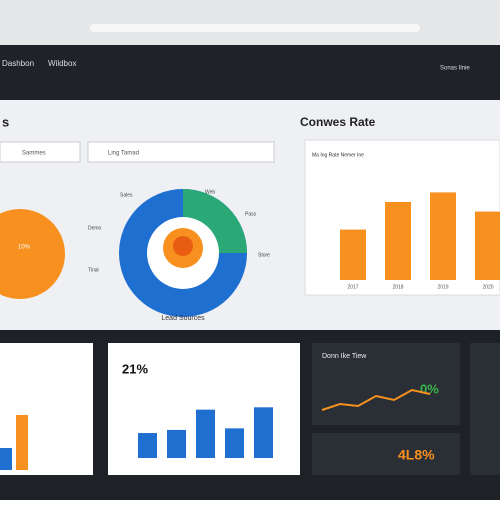  I want to click on donut-label: Demo, so click(95, 228).